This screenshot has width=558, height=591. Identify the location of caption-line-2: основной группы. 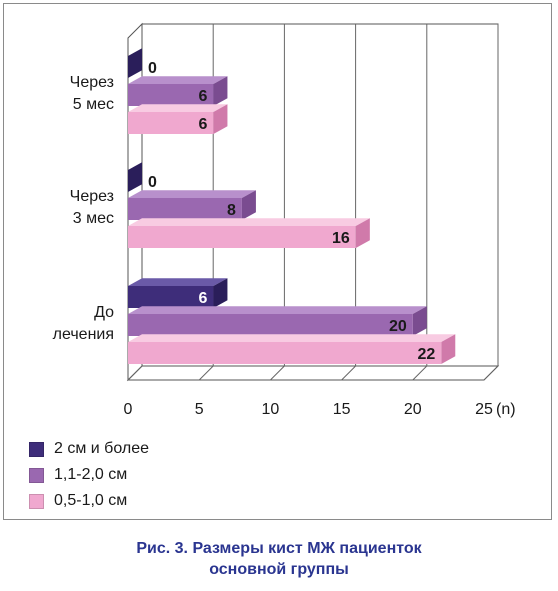
(279, 569).